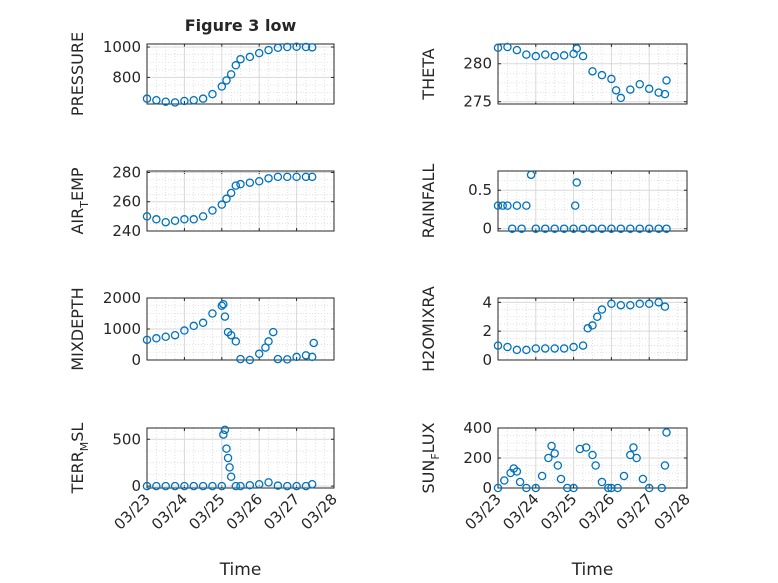 The image size is (778, 583). I want to click on y-axis-label: THETA, so click(428, 74).